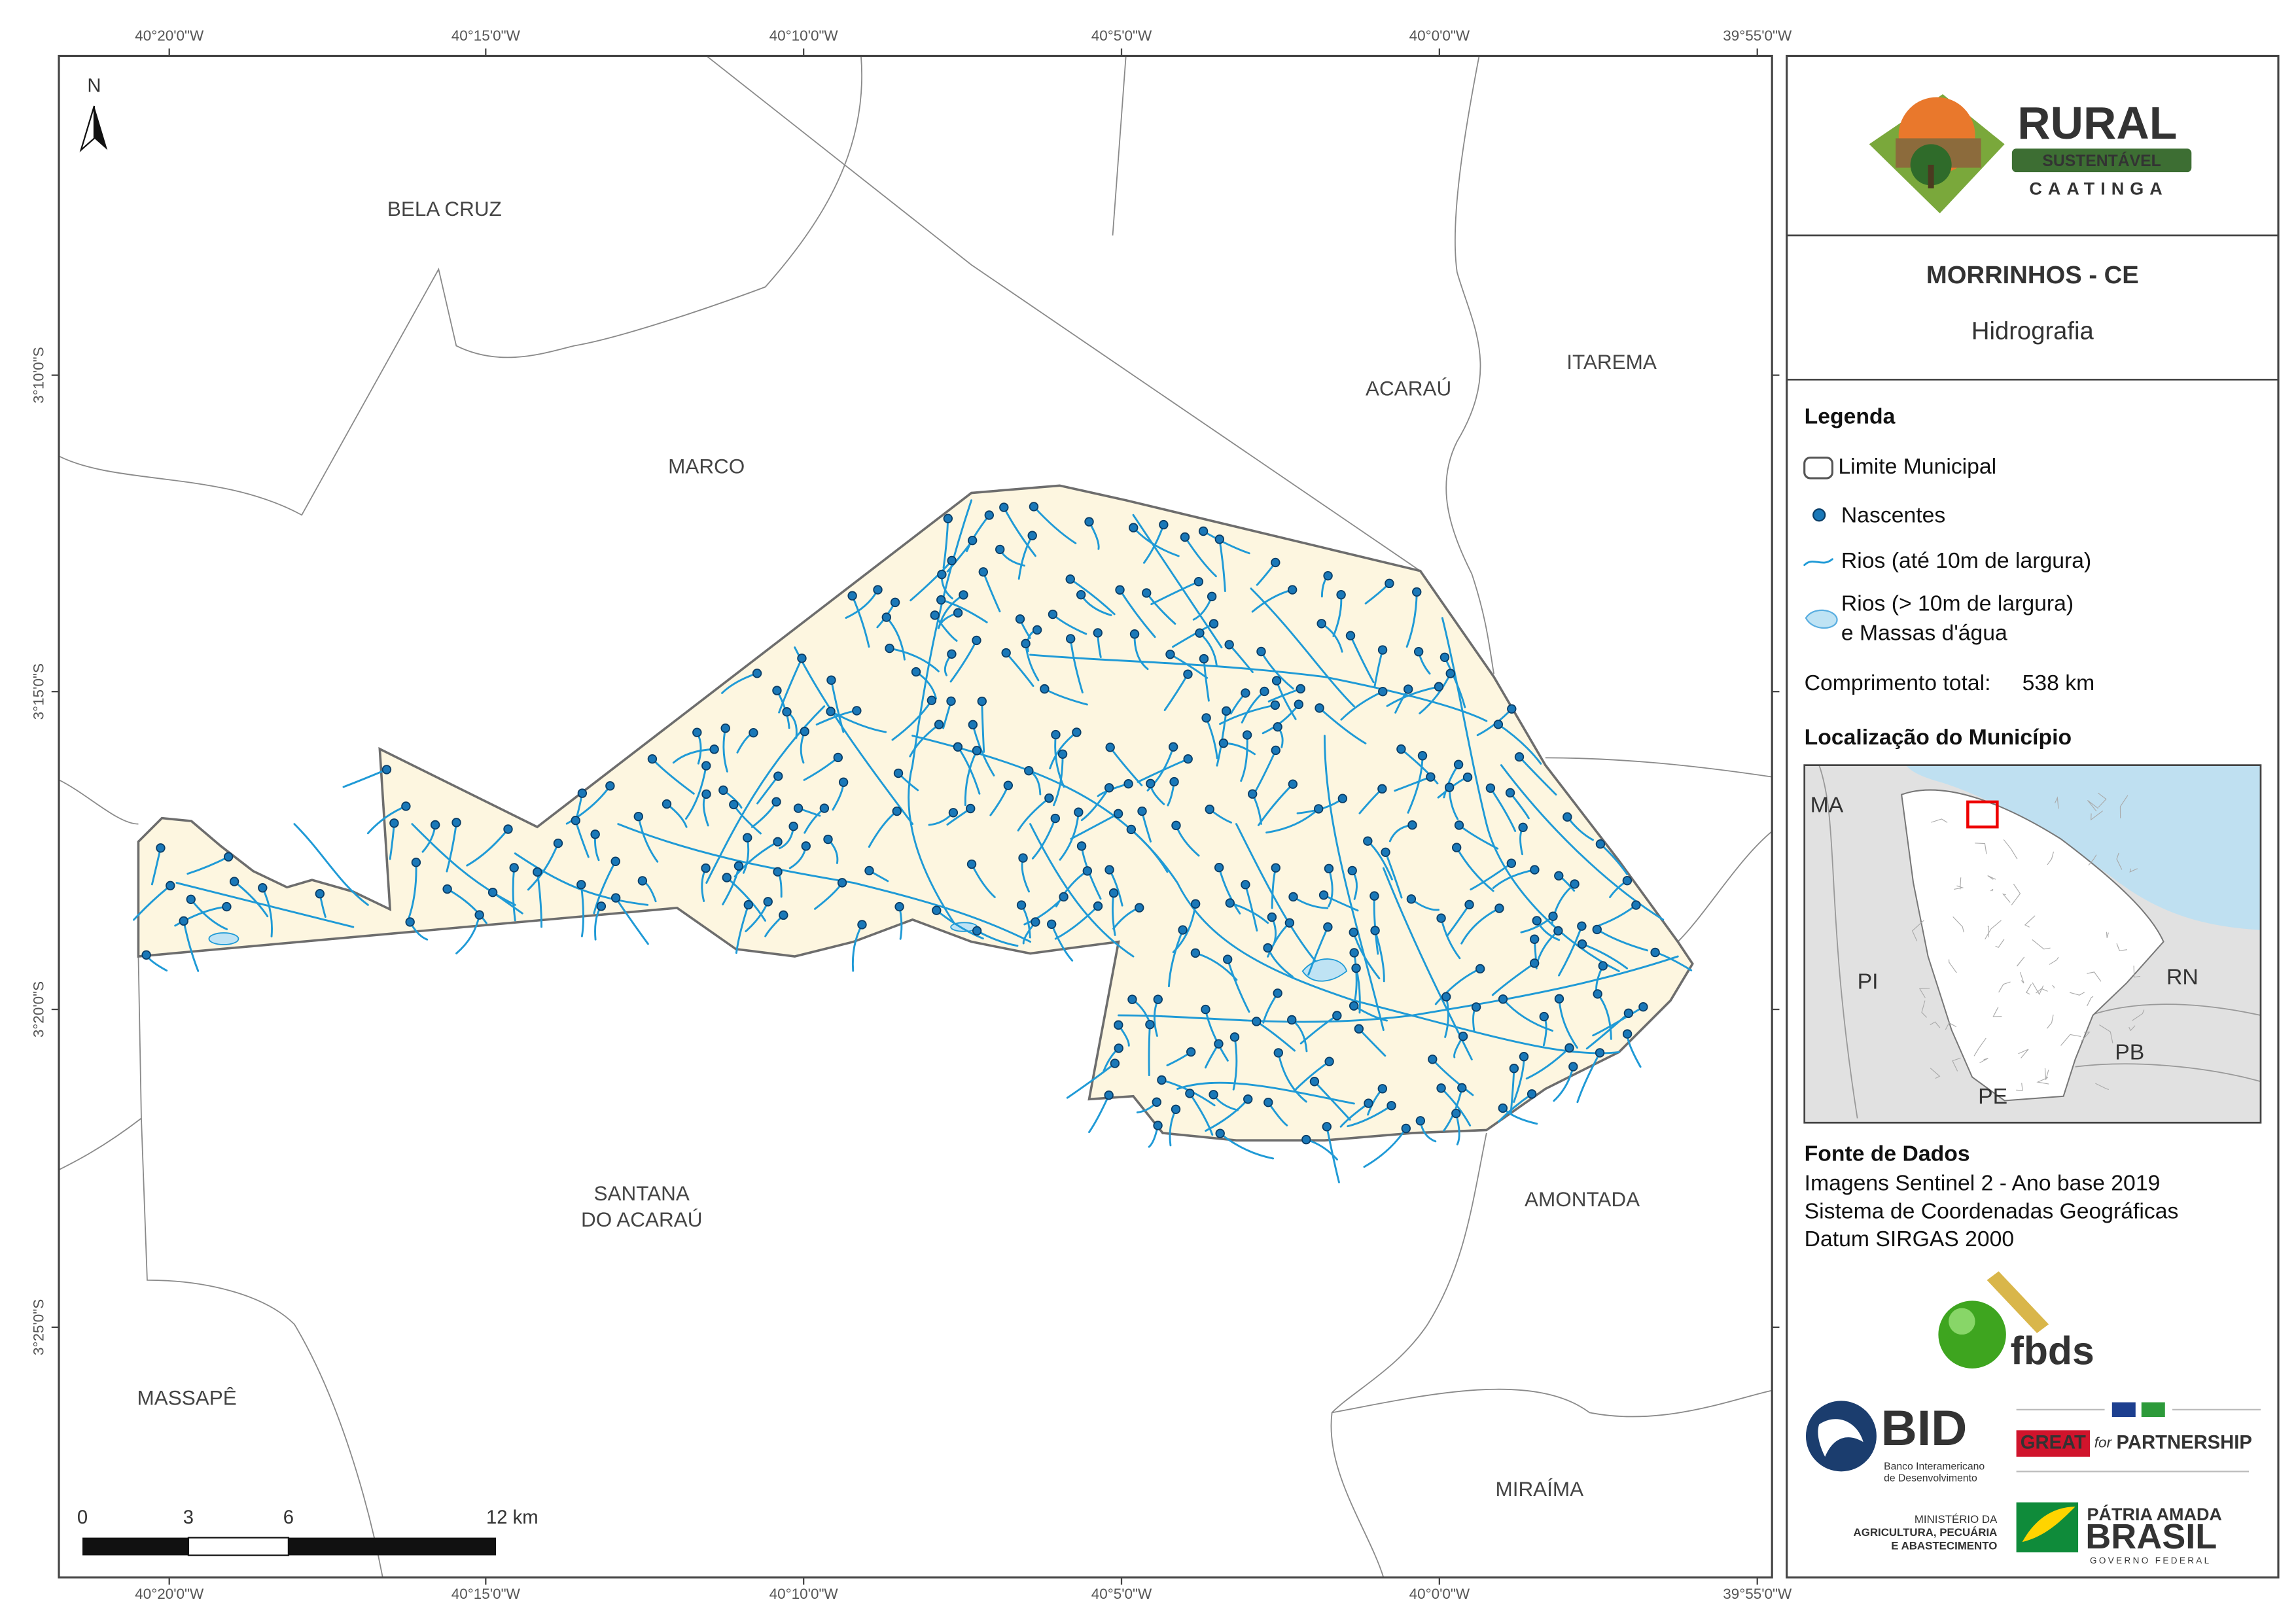 The height and width of the screenshot is (1623, 2296). Describe the element at coordinates (1758, 35) in the screenshot. I see `lon-label: 39°55'0"W` at that location.